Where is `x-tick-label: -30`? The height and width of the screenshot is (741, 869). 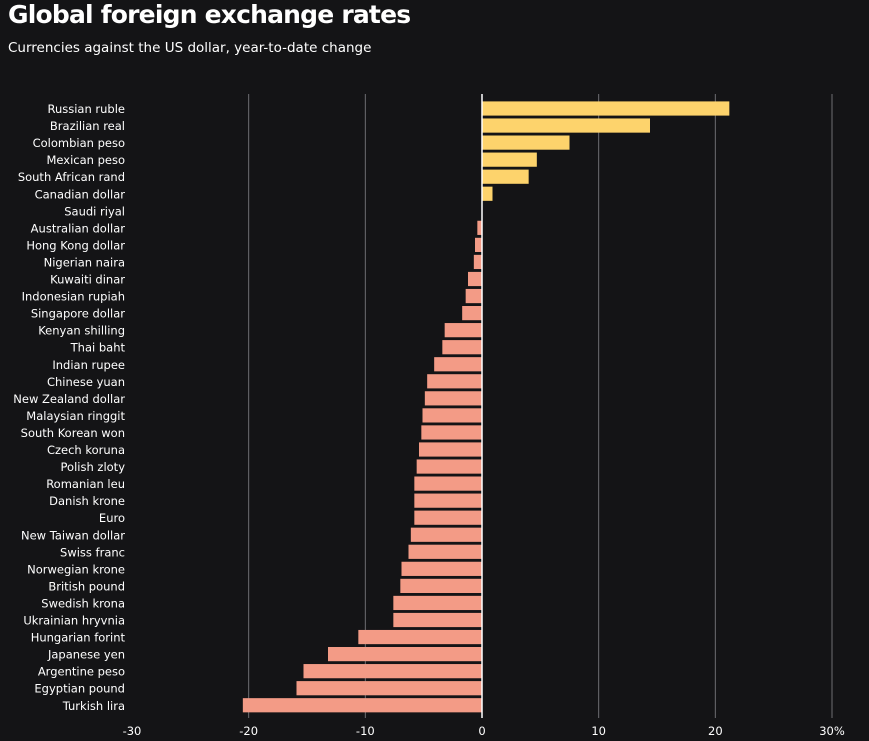 x-tick-label: -30 is located at coordinates (132, 731).